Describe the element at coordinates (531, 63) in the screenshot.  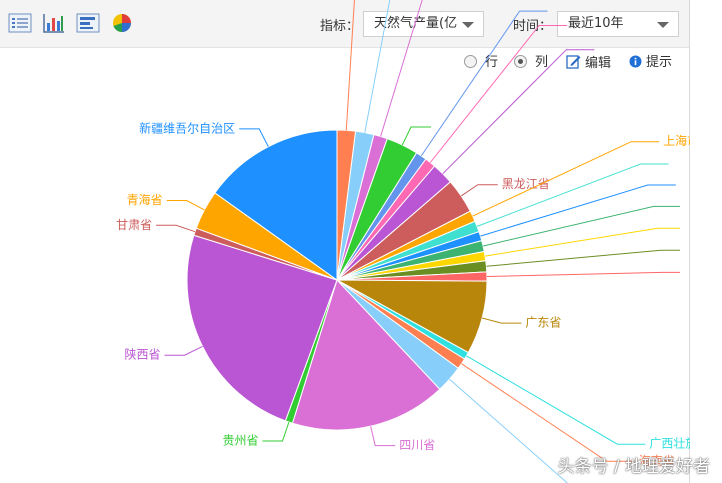
I see `column-option: 列` at that location.